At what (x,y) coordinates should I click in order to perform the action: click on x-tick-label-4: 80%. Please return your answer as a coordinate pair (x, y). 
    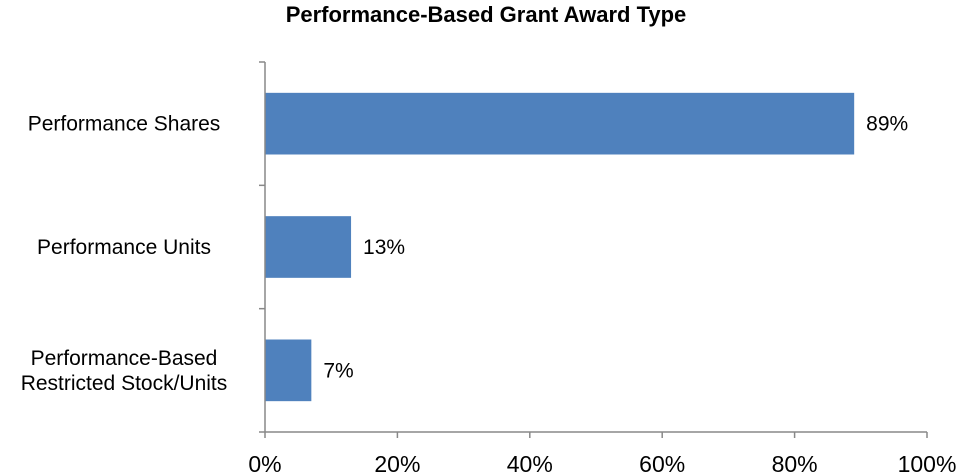
    Looking at the image, I should click on (795, 463).